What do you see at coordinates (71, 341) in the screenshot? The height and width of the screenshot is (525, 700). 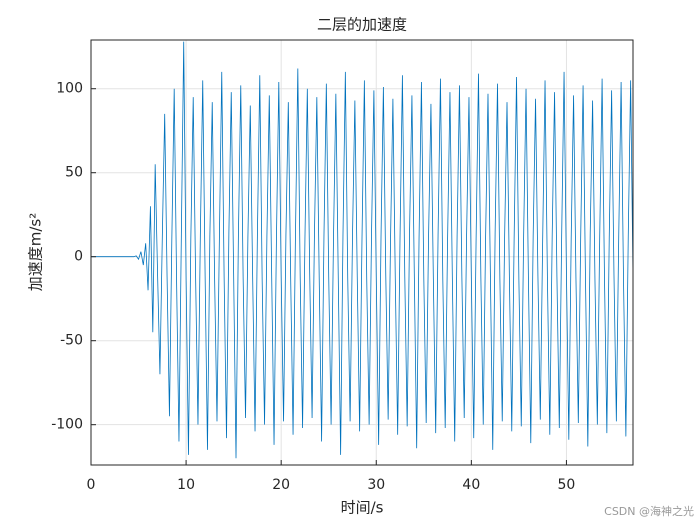 I see `y-tick-label: -50` at bounding box center [71, 341].